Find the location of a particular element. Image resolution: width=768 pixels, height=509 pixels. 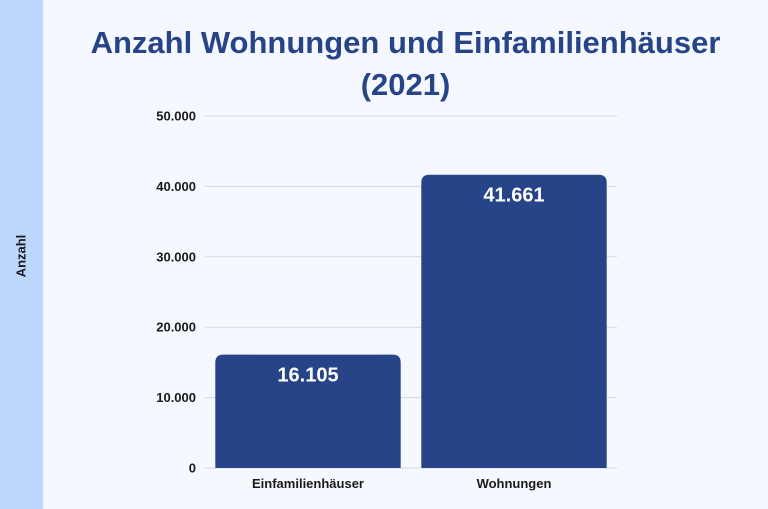

bar-value-label: 41.661 is located at coordinates (513, 196).